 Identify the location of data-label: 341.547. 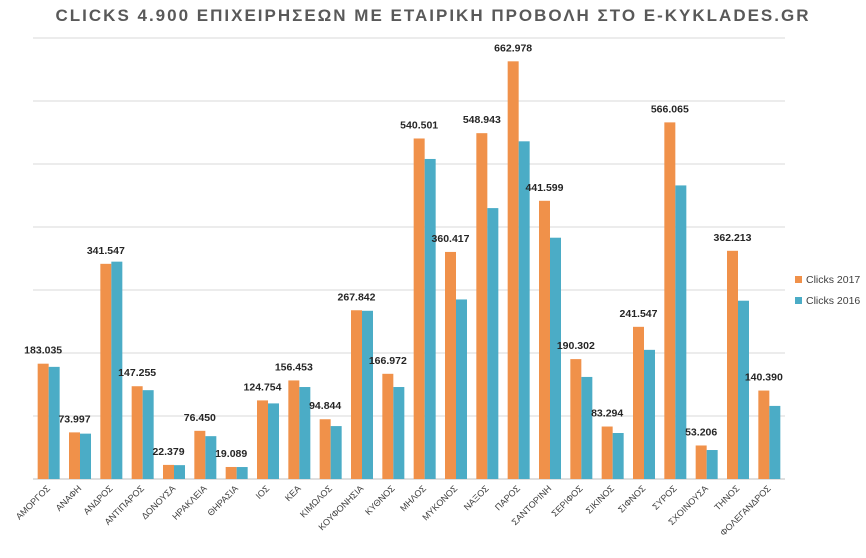
(106, 251).